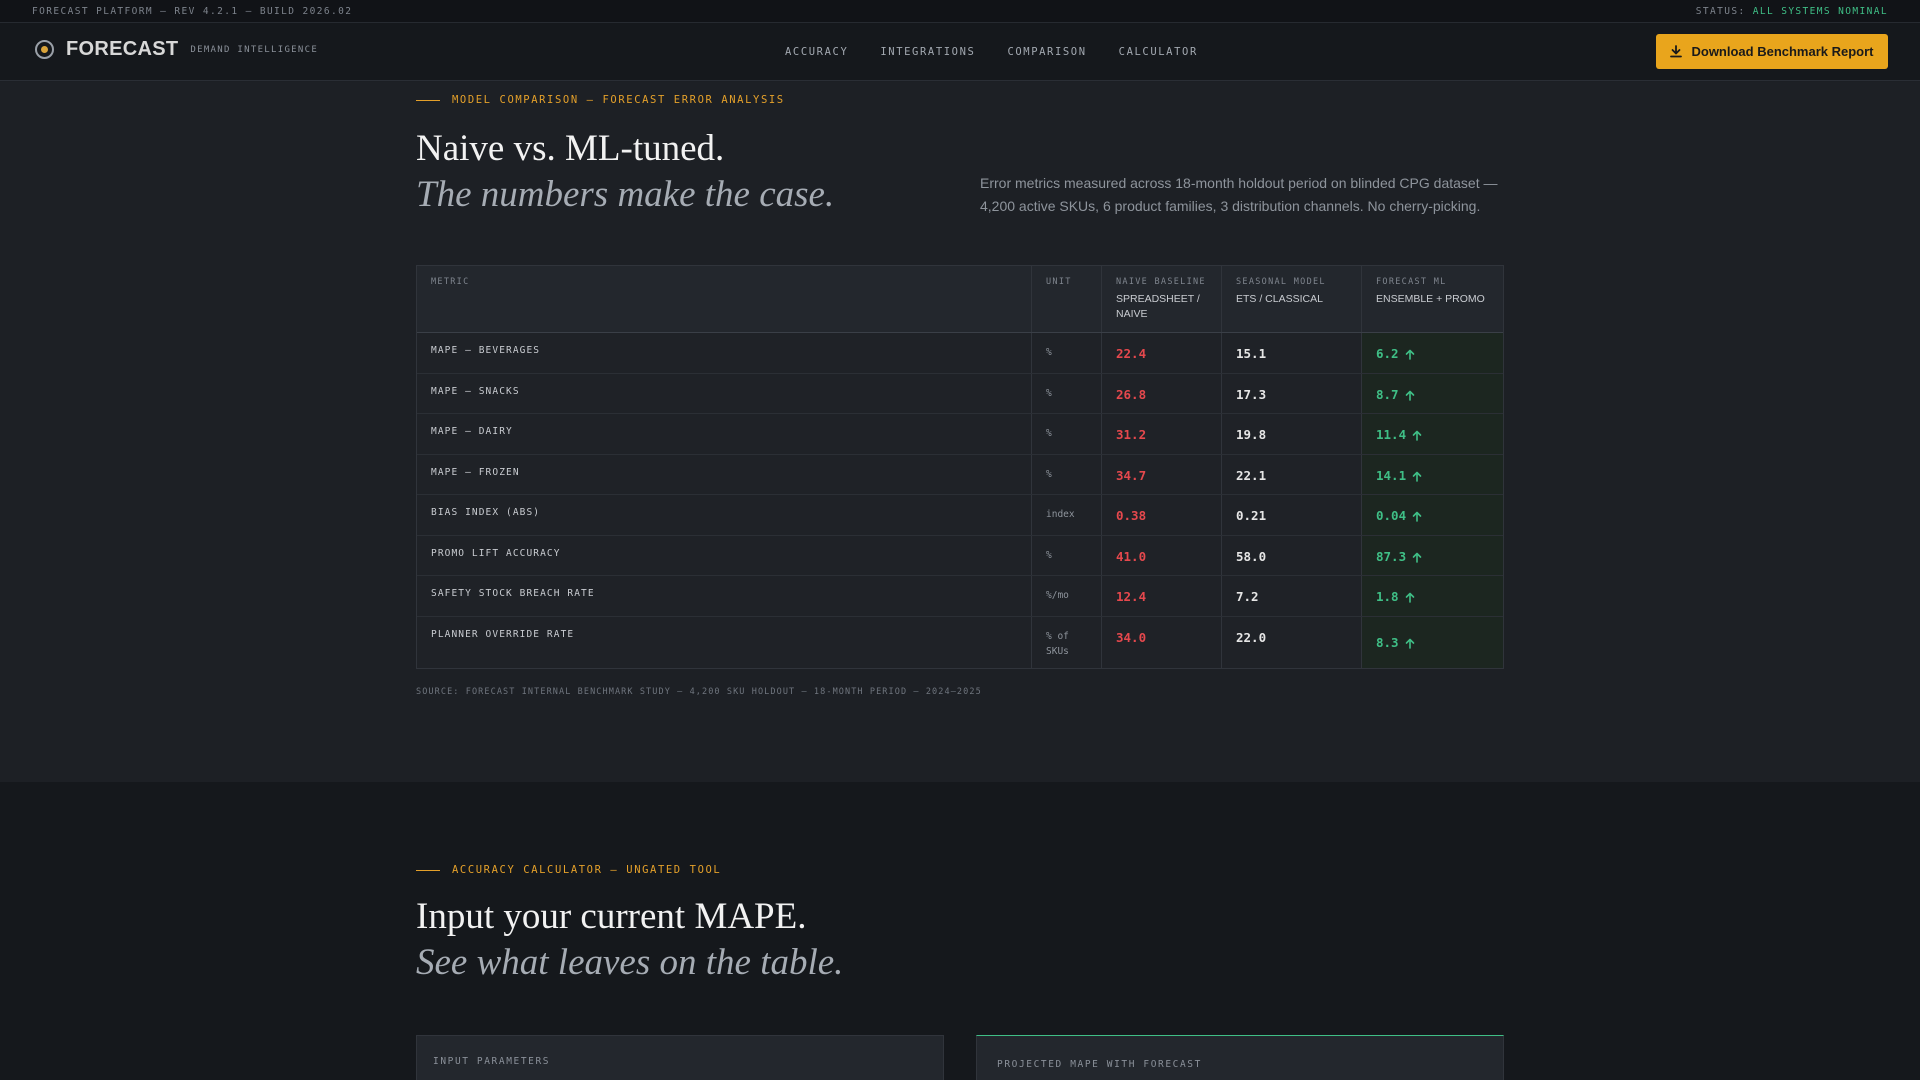 The image size is (1920, 1080). I want to click on table-row: MAPE — DAIRY% 31.2 19.8 11.4, so click(960, 434).